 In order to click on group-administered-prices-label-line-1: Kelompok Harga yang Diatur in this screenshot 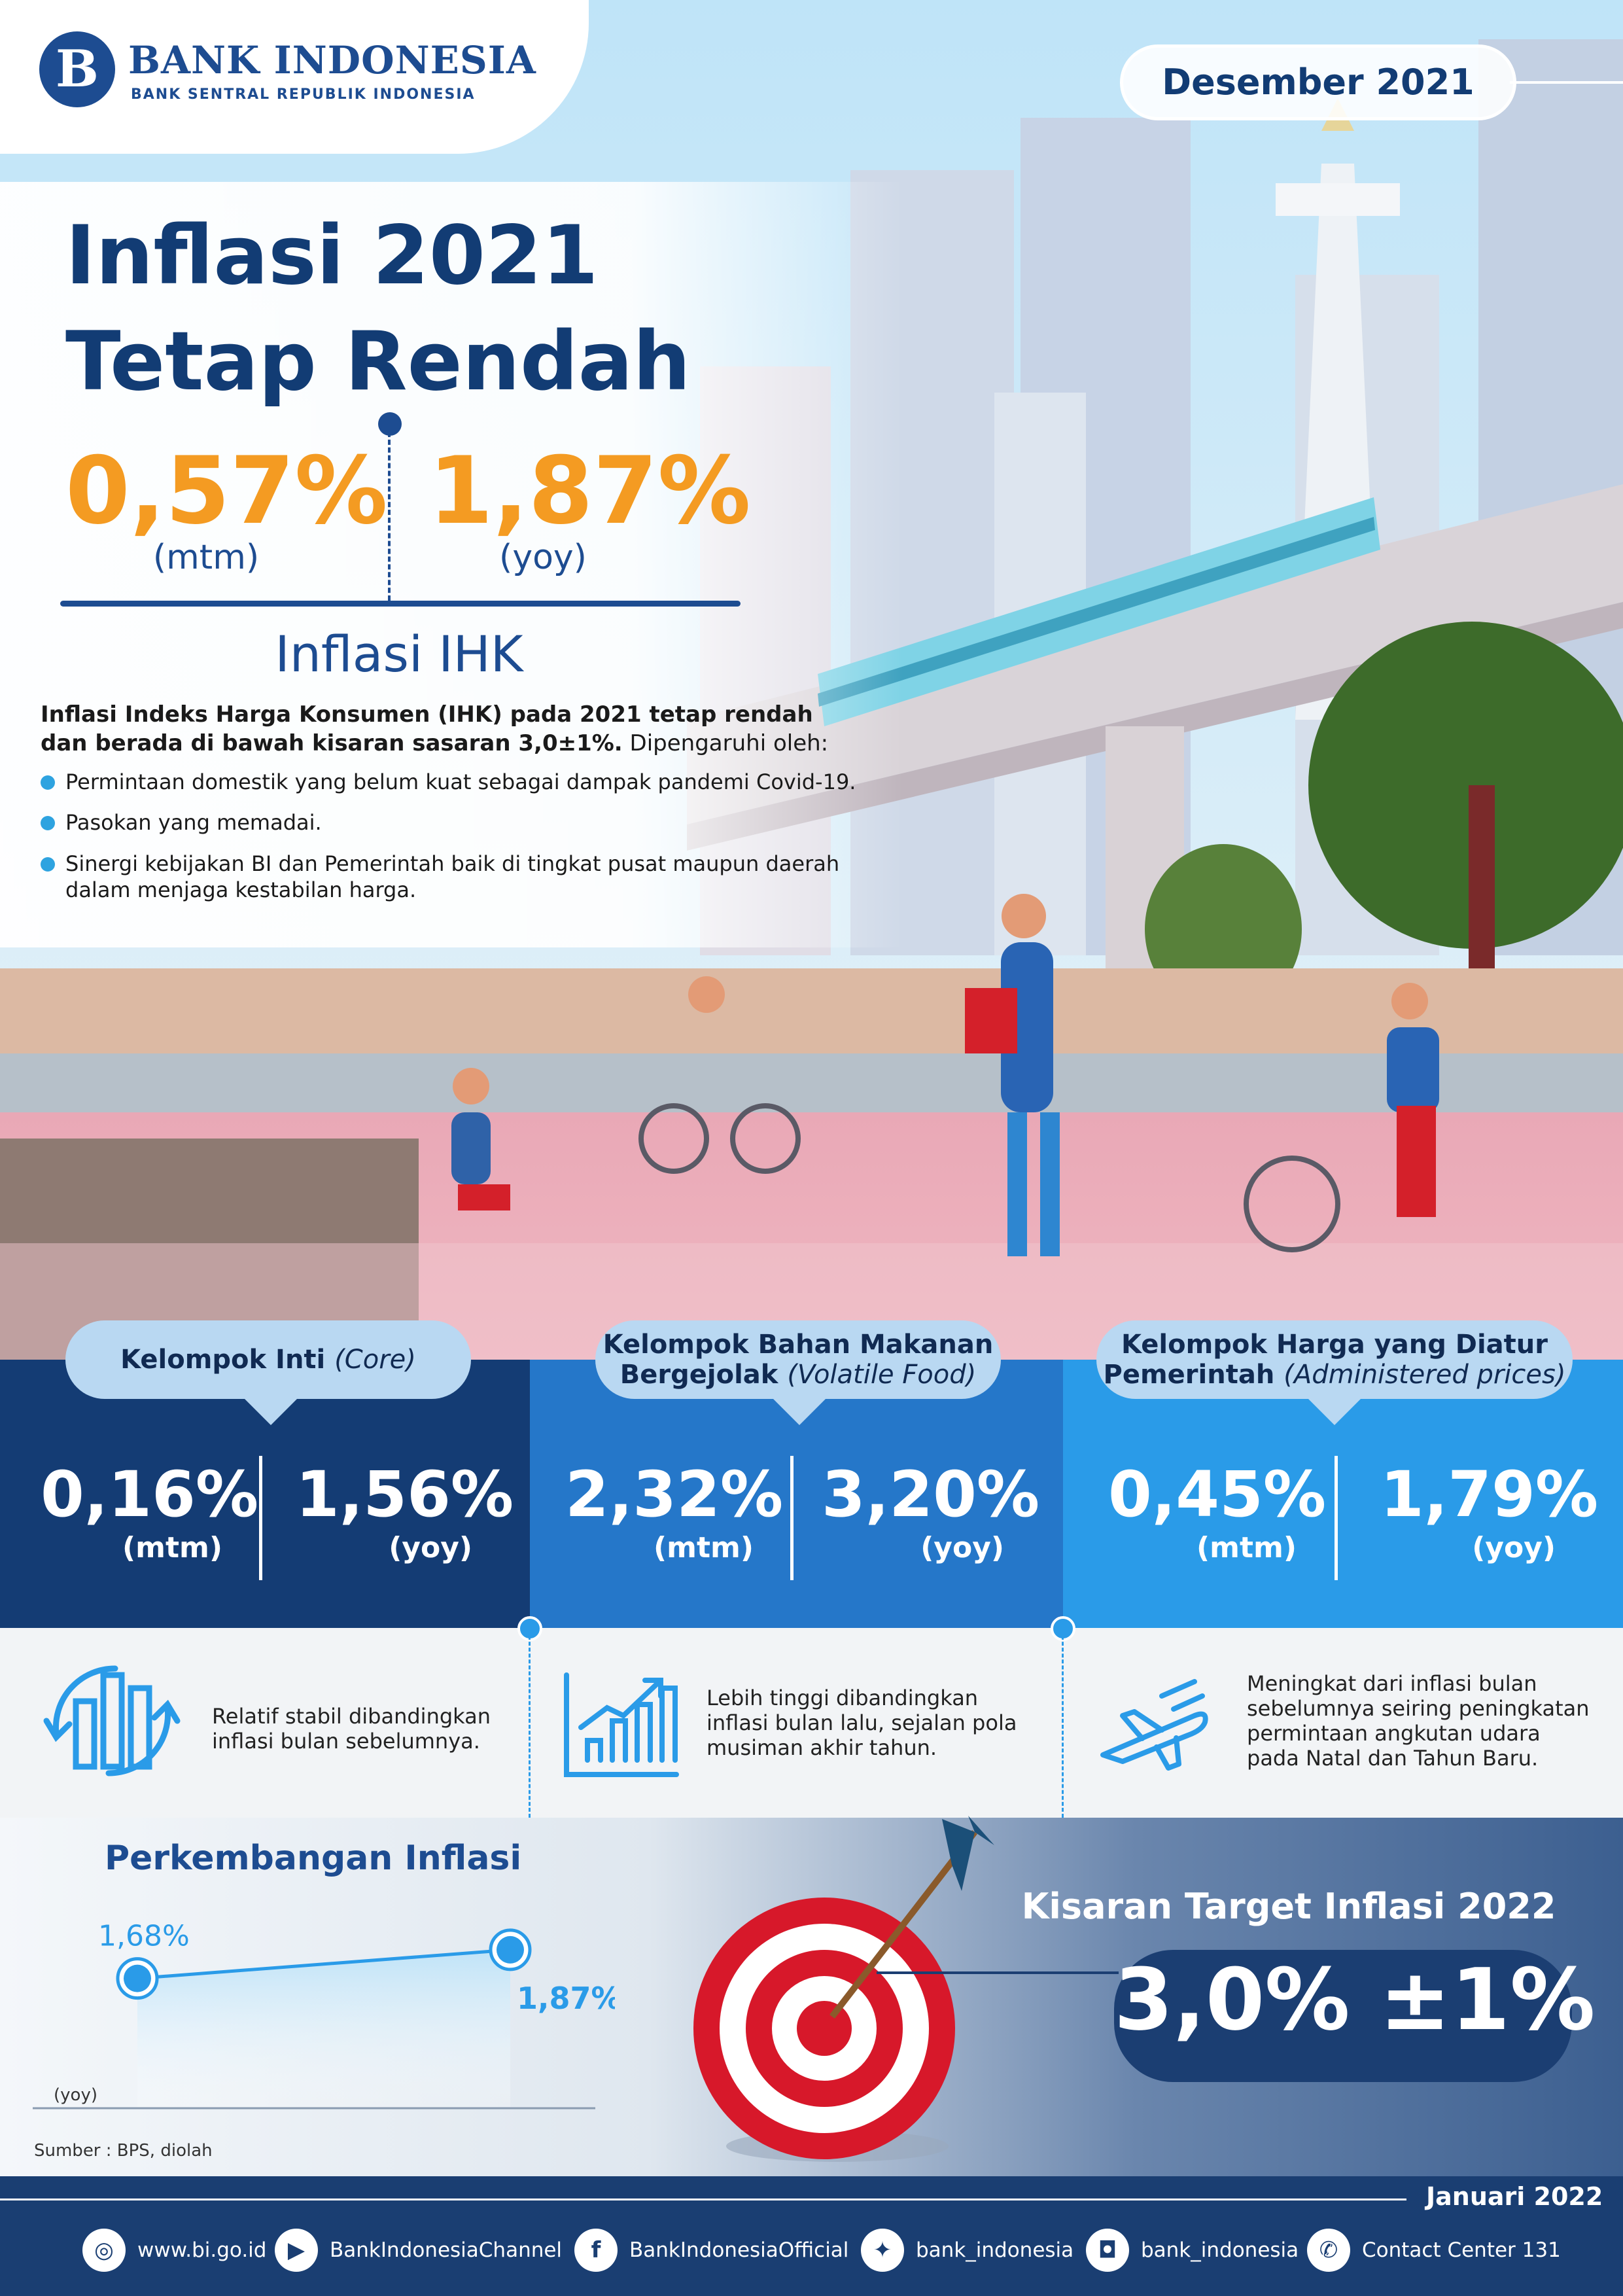, I will do `click(1334, 1345)`.